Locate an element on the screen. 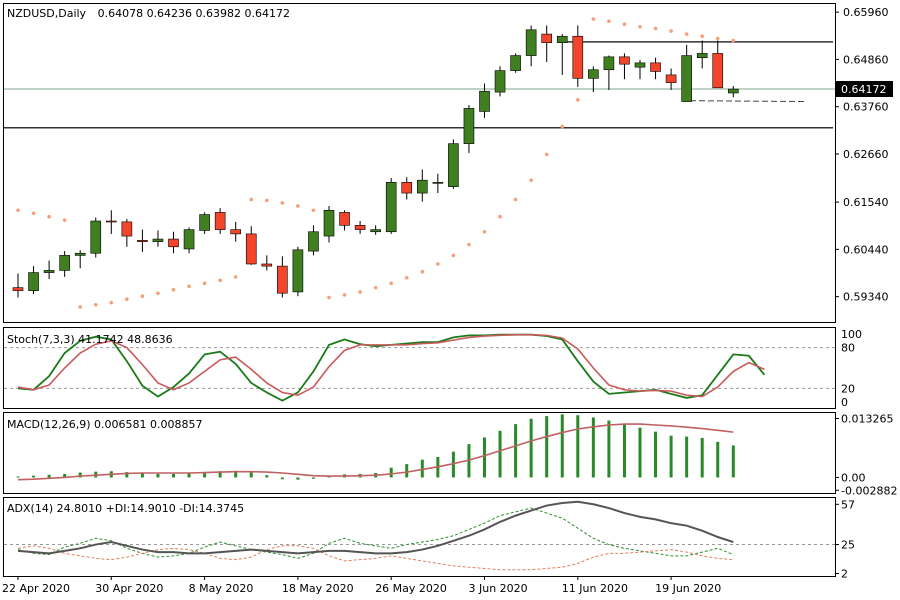 The width and height of the screenshot is (900, 600). date-tick-label: 19 Jun 2020 is located at coordinates (688, 588).